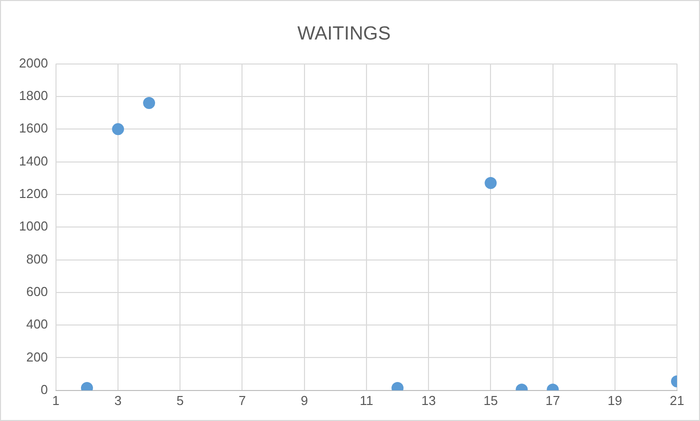  I want to click on y-tick-label: 400, so click(37, 324).